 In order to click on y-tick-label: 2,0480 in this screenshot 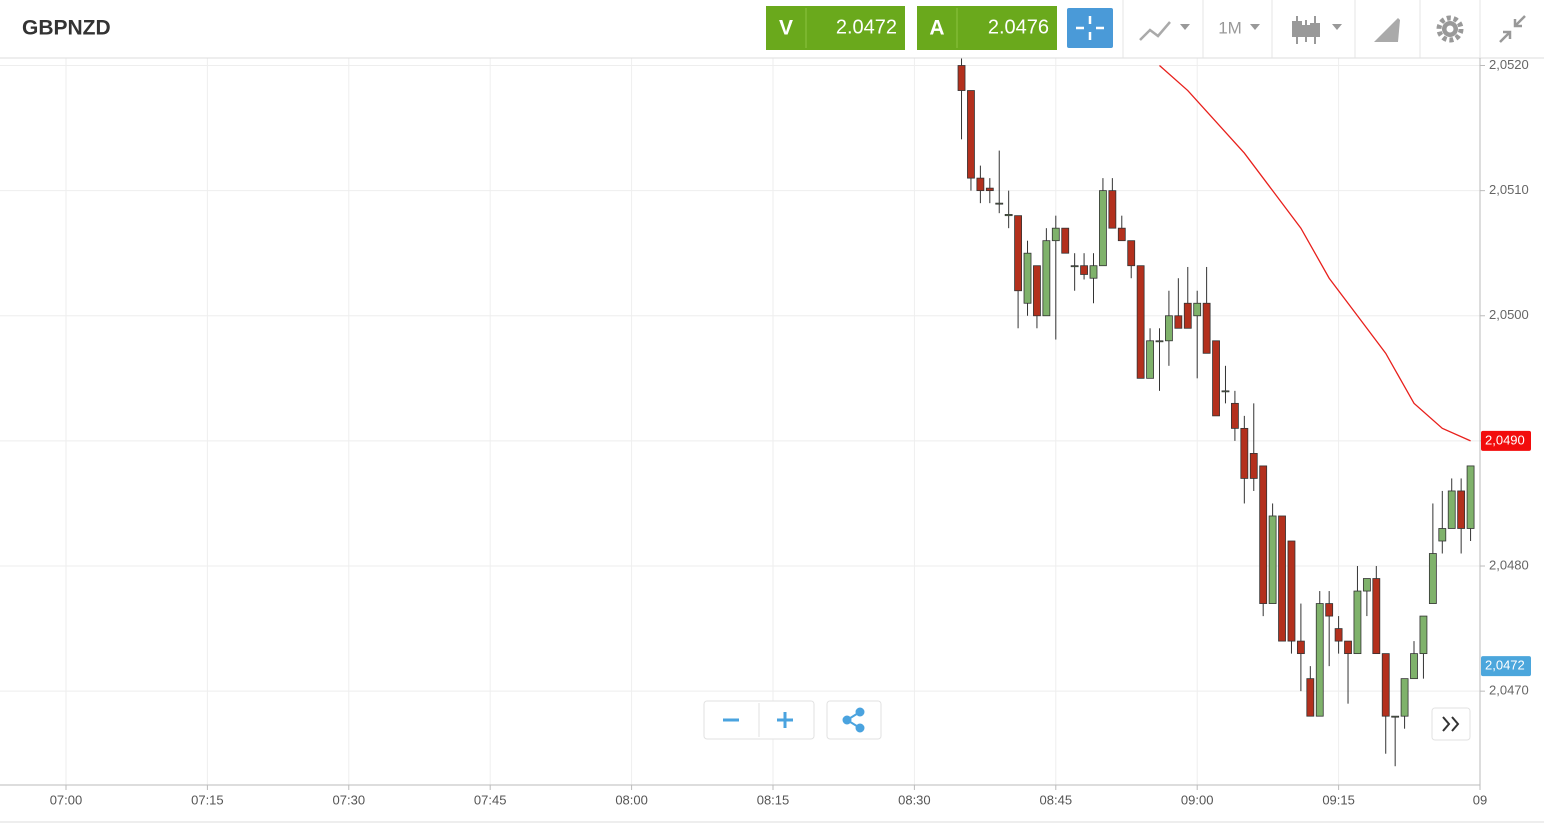, I will do `click(1509, 564)`.